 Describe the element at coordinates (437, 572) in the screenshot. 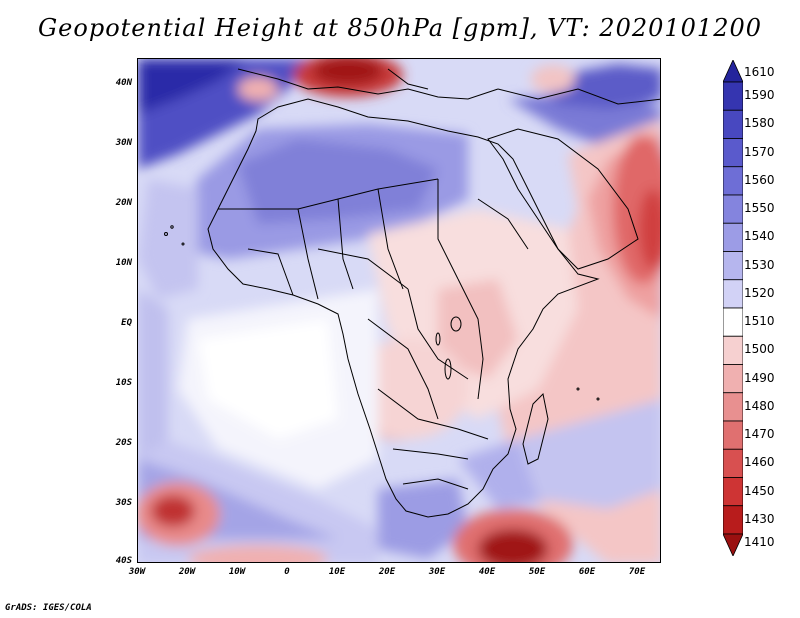

I see `lon-label-30e: 30E` at that location.